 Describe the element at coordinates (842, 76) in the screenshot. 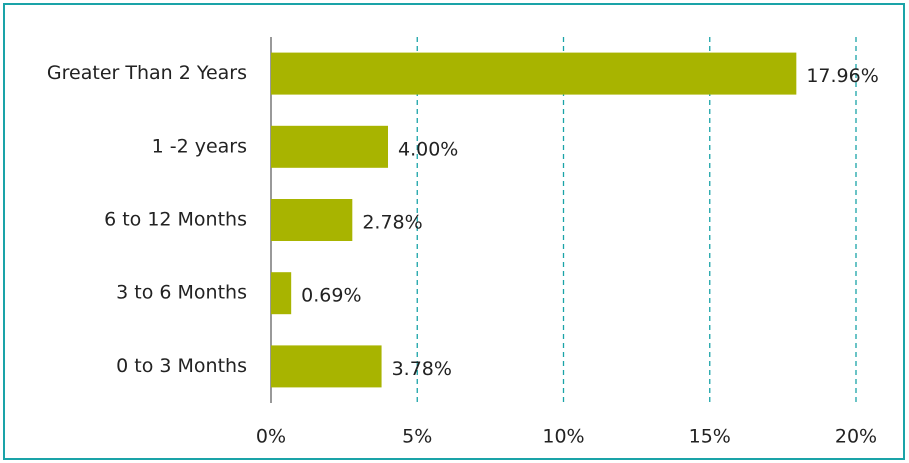

I see `data-label: 17.96%` at that location.